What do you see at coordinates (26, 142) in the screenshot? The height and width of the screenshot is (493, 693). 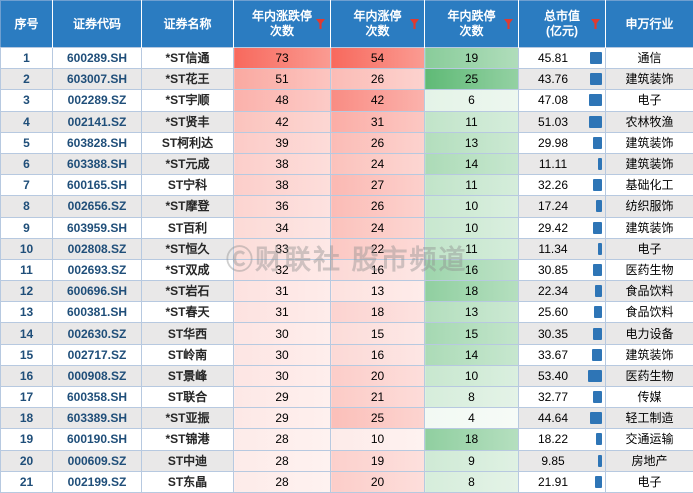 I see `index-cell: 5` at bounding box center [26, 142].